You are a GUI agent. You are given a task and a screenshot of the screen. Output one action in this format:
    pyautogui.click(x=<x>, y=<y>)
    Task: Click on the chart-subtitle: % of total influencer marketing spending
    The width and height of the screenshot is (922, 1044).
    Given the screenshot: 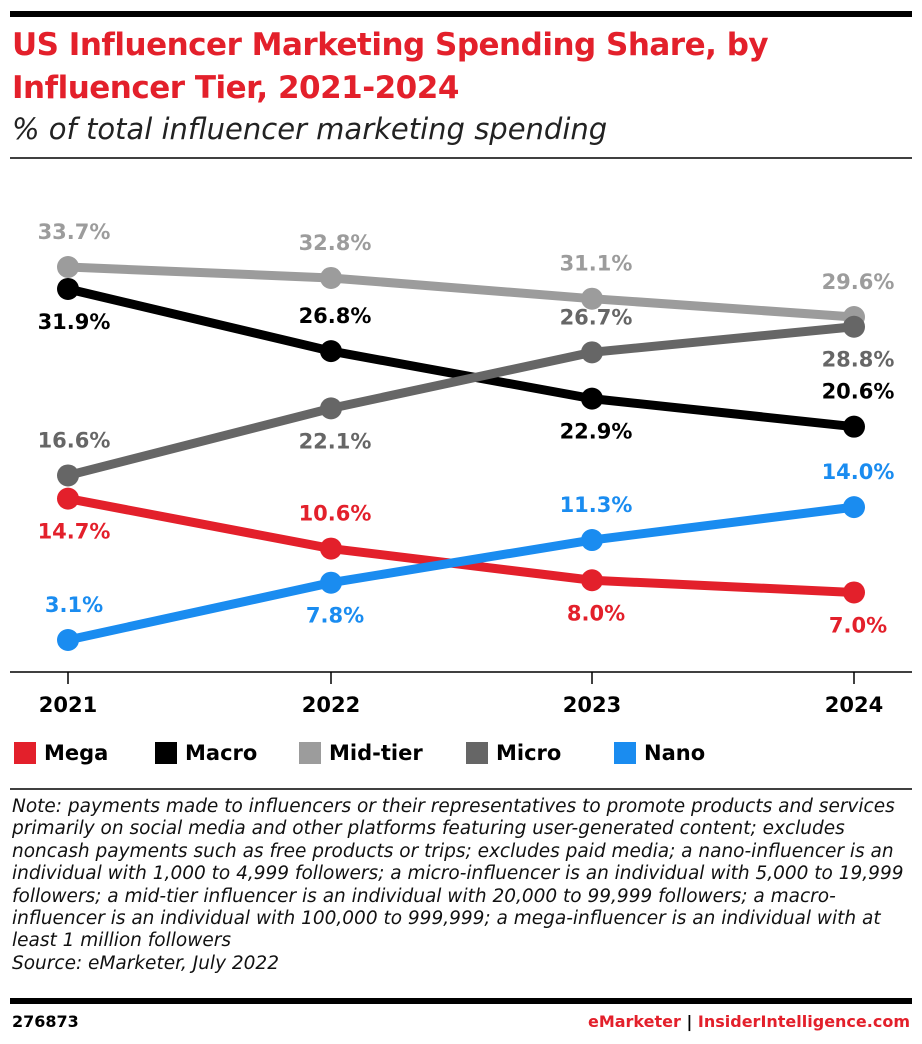 What is the action you would take?
    pyautogui.click(x=310, y=129)
    